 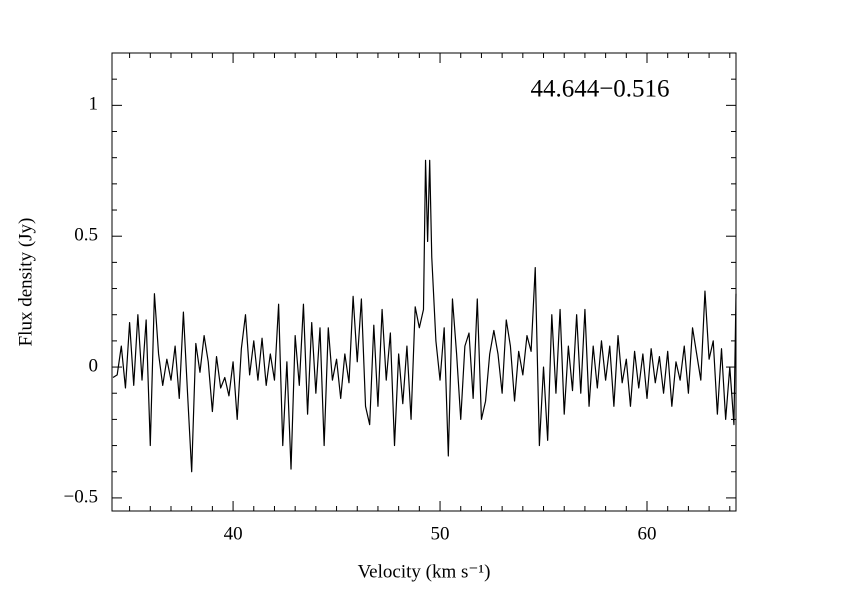 What do you see at coordinates (81, 496) in the screenshot?
I see `y-tick-label: −0.5` at bounding box center [81, 496].